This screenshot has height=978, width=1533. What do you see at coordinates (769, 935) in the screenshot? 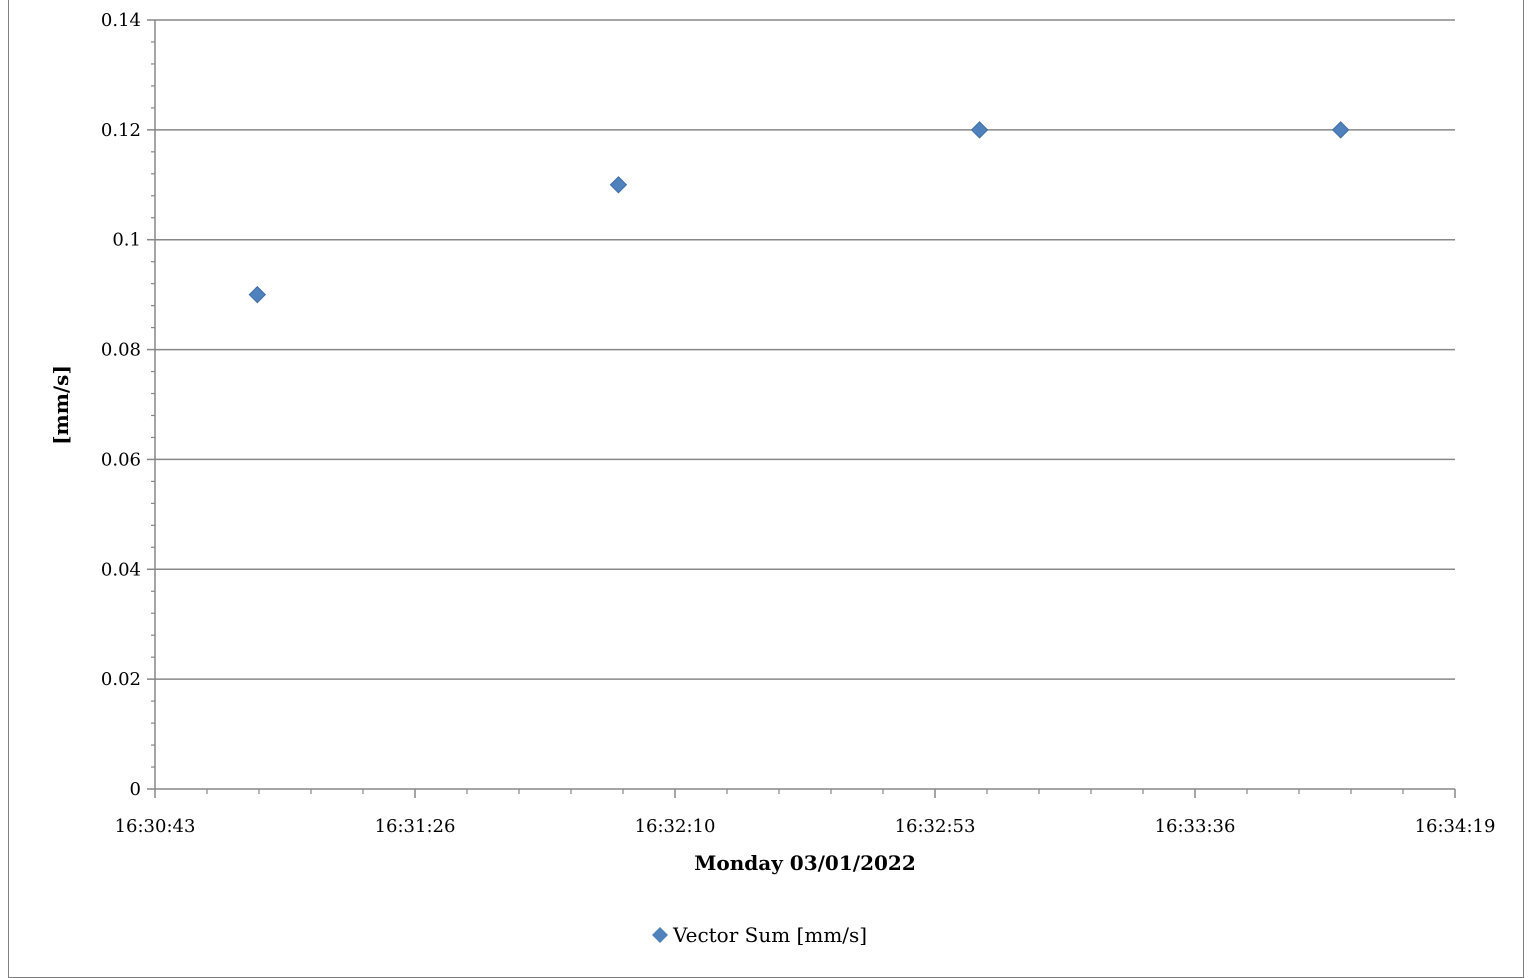
I see `legend-label: Vector Sum [mm/s]` at bounding box center [769, 935].